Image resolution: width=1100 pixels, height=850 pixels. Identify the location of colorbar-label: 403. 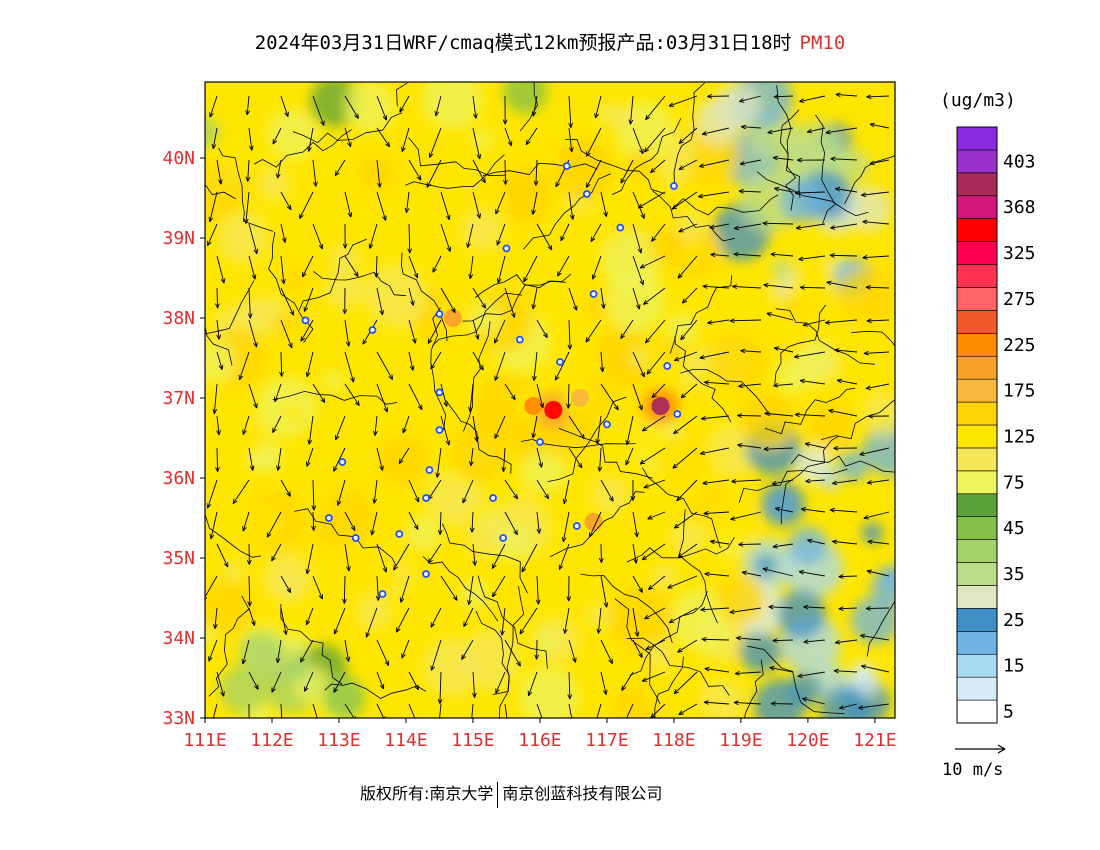
(1019, 161).